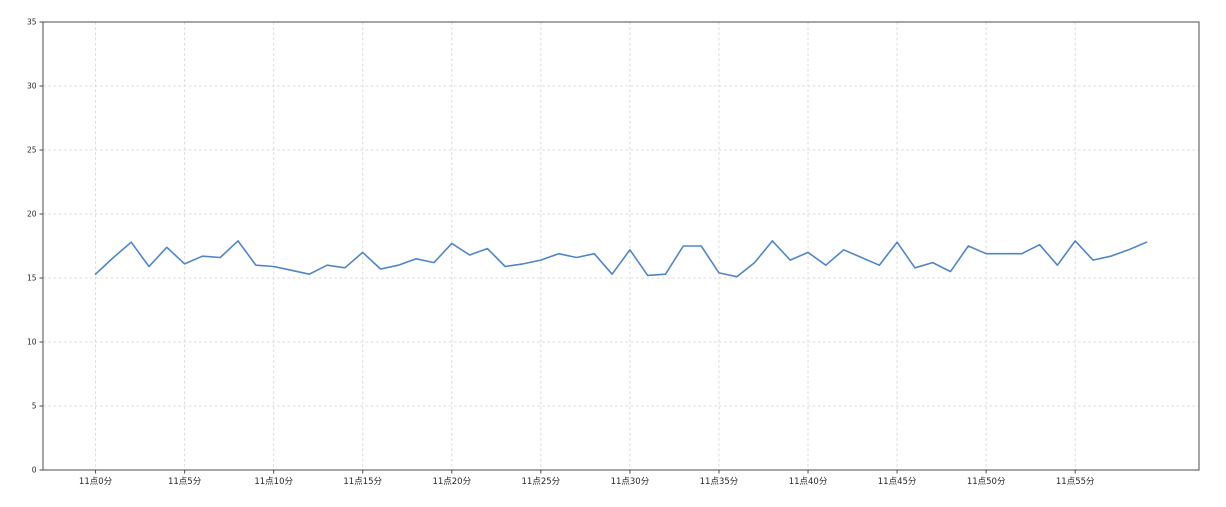 Image resolution: width=1226 pixels, height=507 pixels. I want to click on x-tick-label: 11点0分, so click(96, 482).